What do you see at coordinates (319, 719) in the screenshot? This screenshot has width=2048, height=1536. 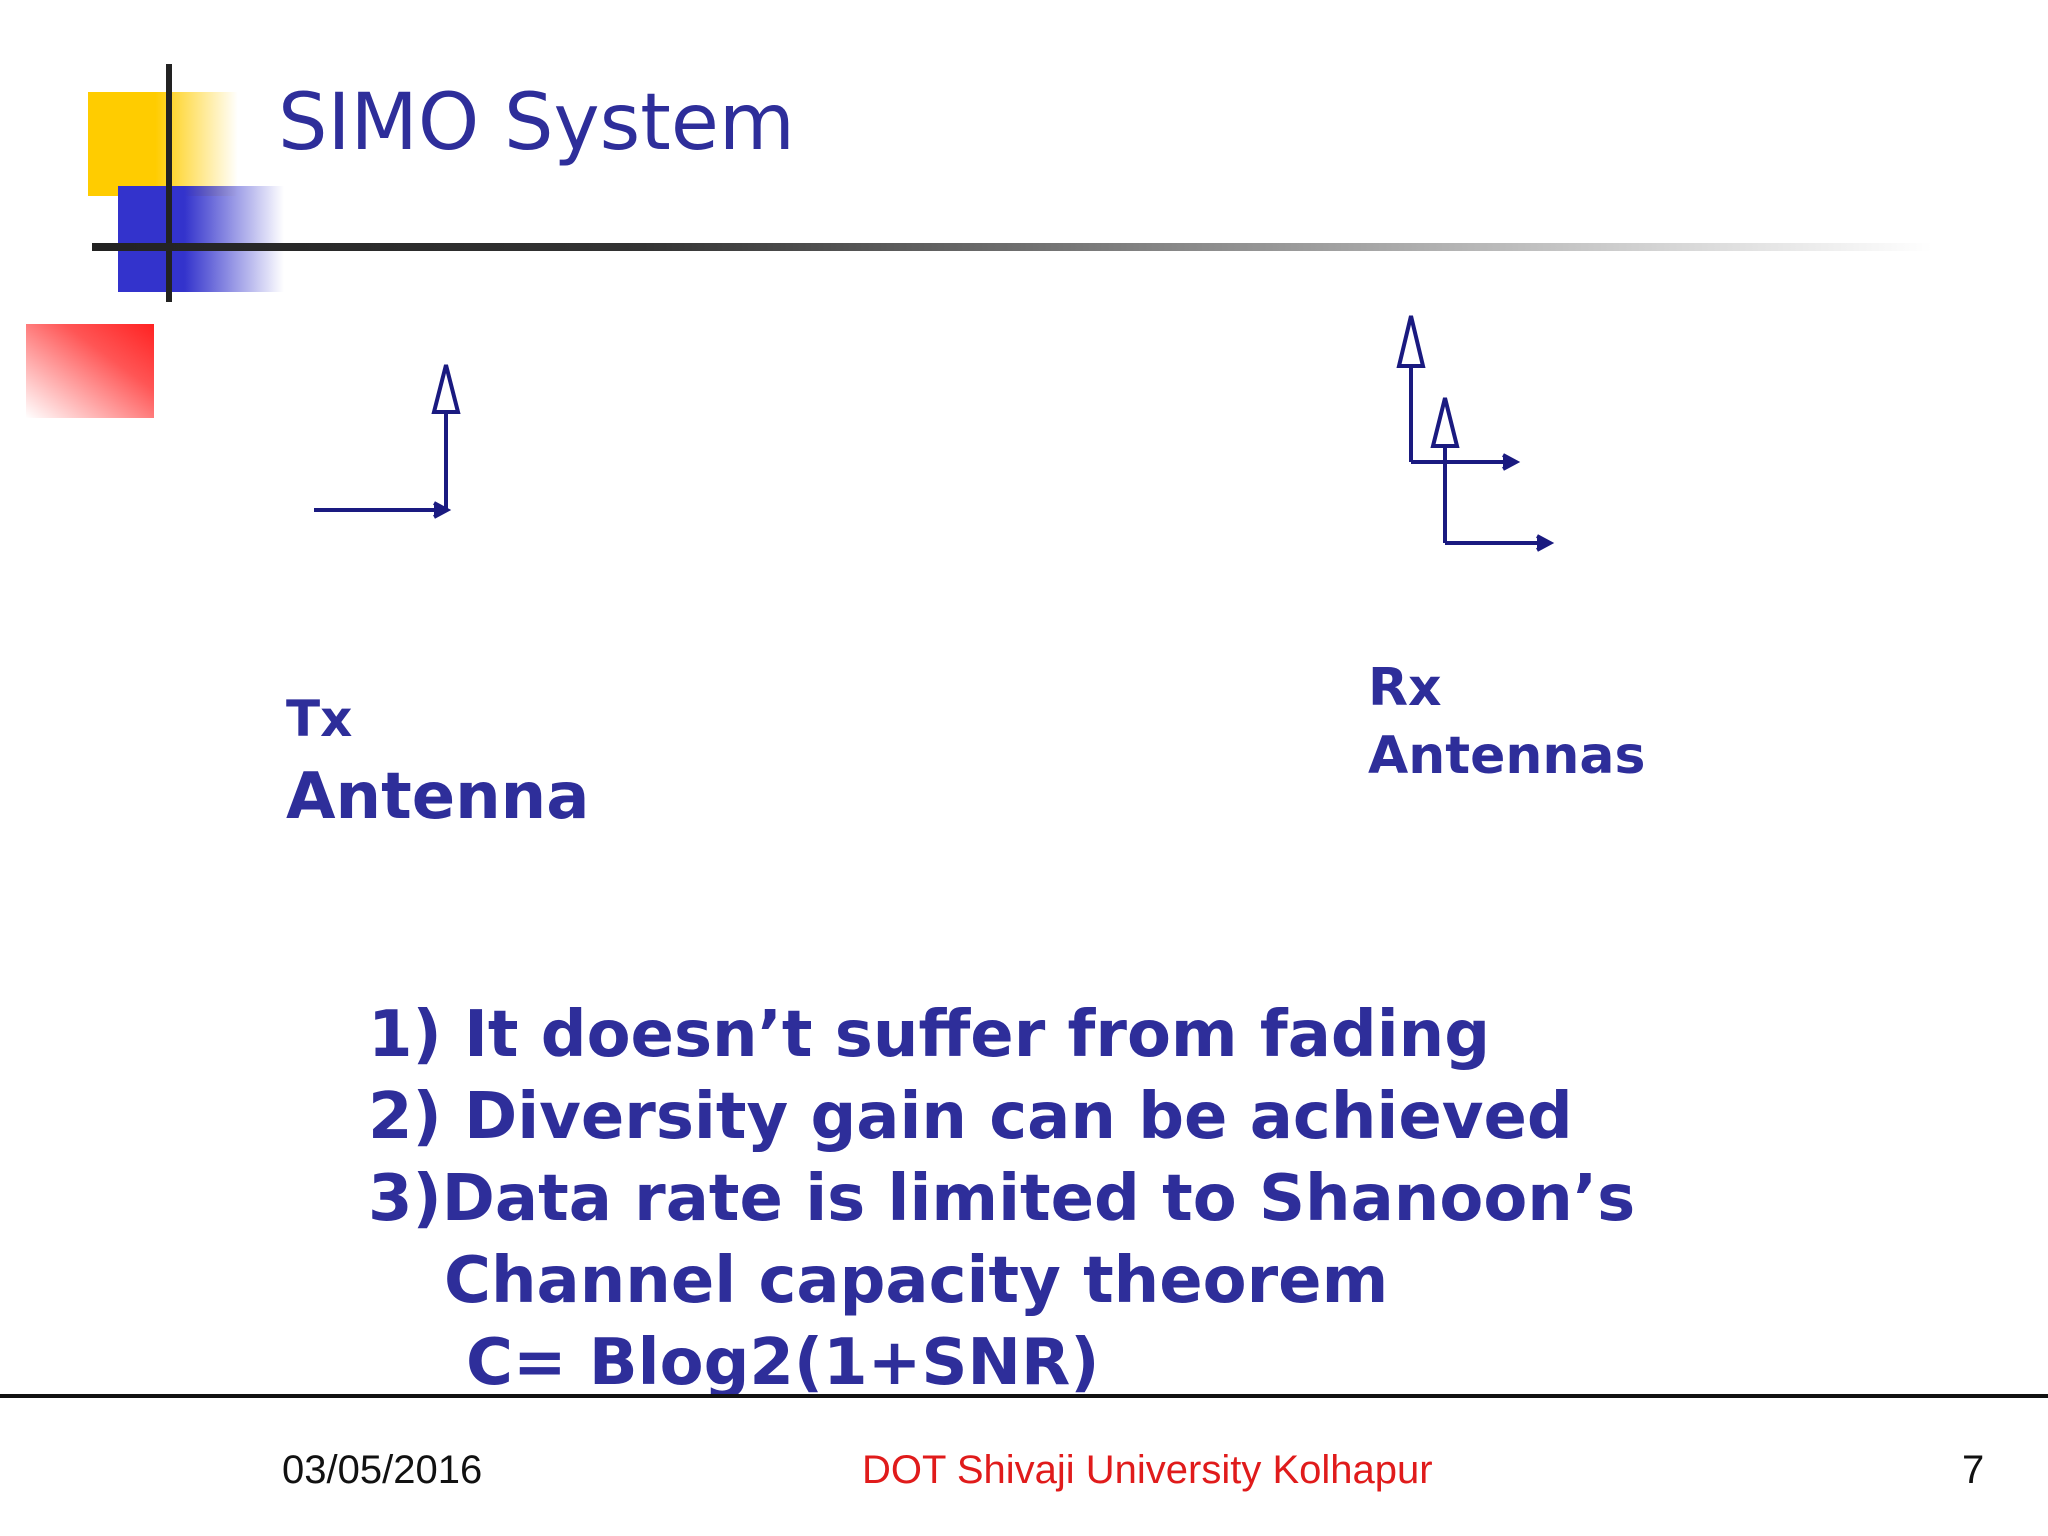 I see `tx-label: Tx` at bounding box center [319, 719].